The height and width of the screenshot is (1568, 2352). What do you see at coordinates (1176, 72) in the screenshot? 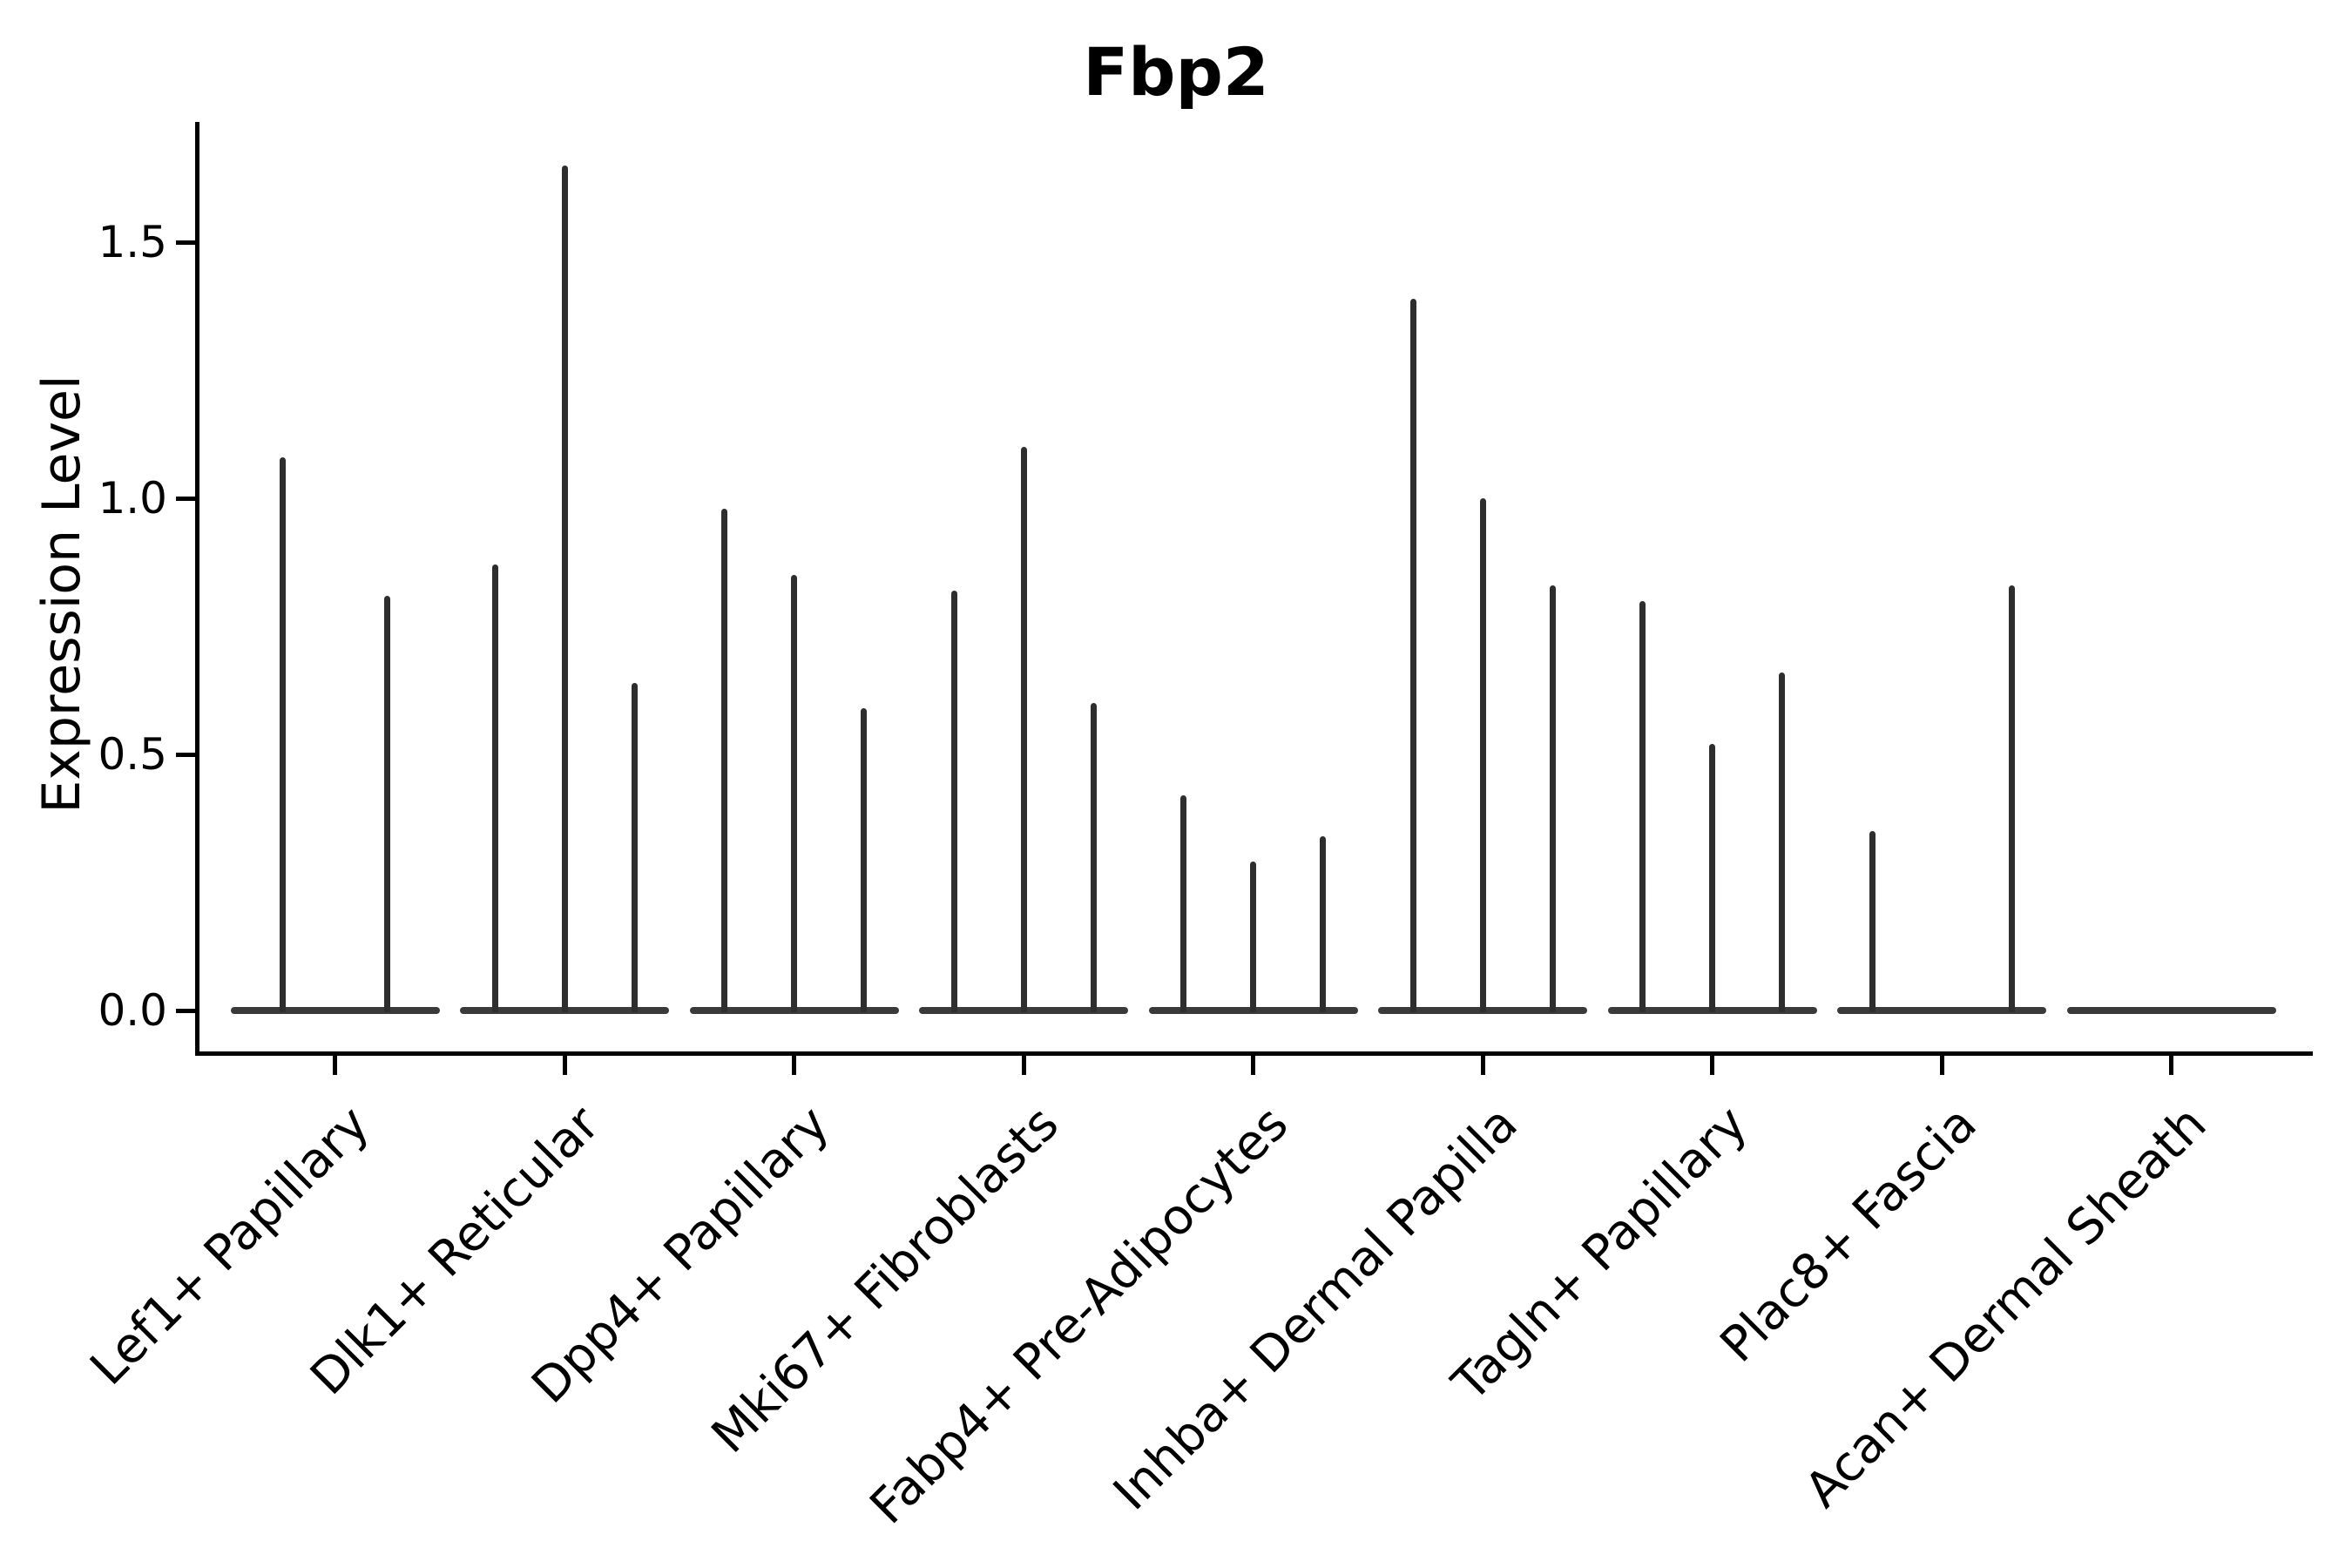
I see `plot-title: Fbp2` at bounding box center [1176, 72].